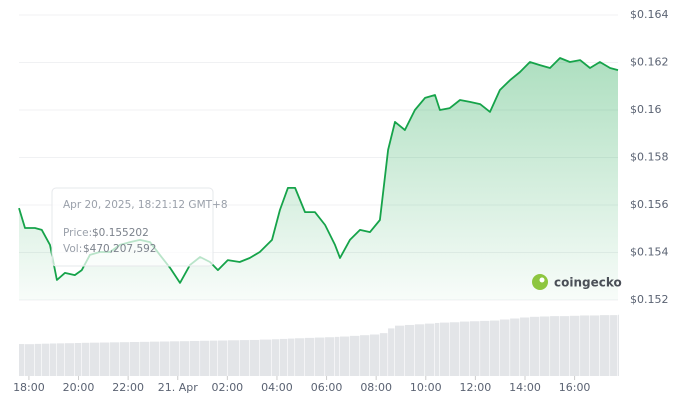  I want to click on y-tick-label: $0.152, so click(649, 299).